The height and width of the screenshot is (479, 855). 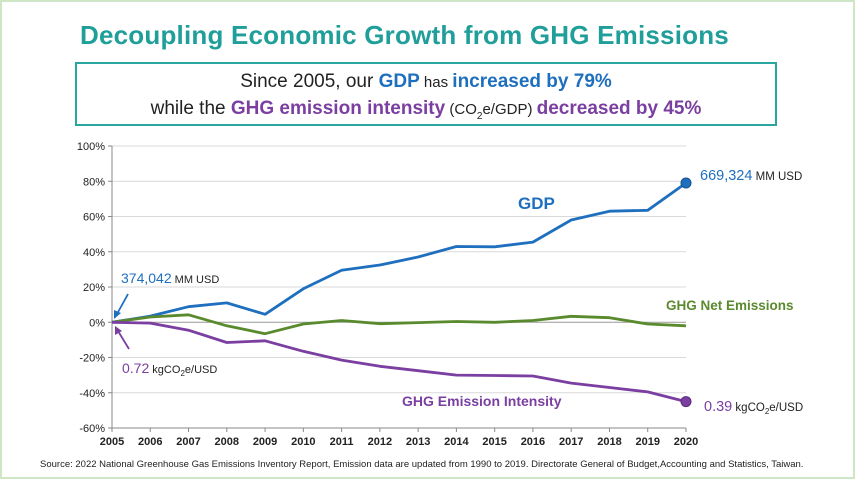 What do you see at coordinates (686, 183) in the screenshot?
I see `gdp-end-marker` at bounding box center [686, 183].